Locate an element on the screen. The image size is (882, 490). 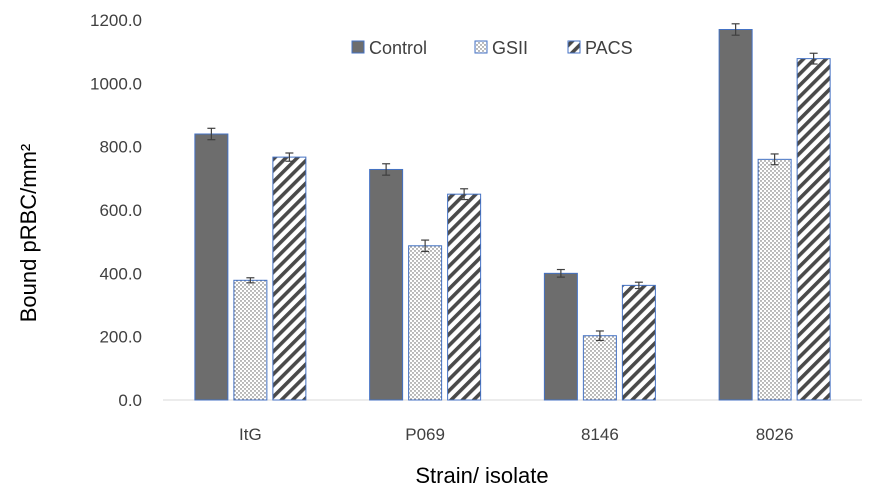
legend: Control GSII PACS is located at coordinates (492, 48).